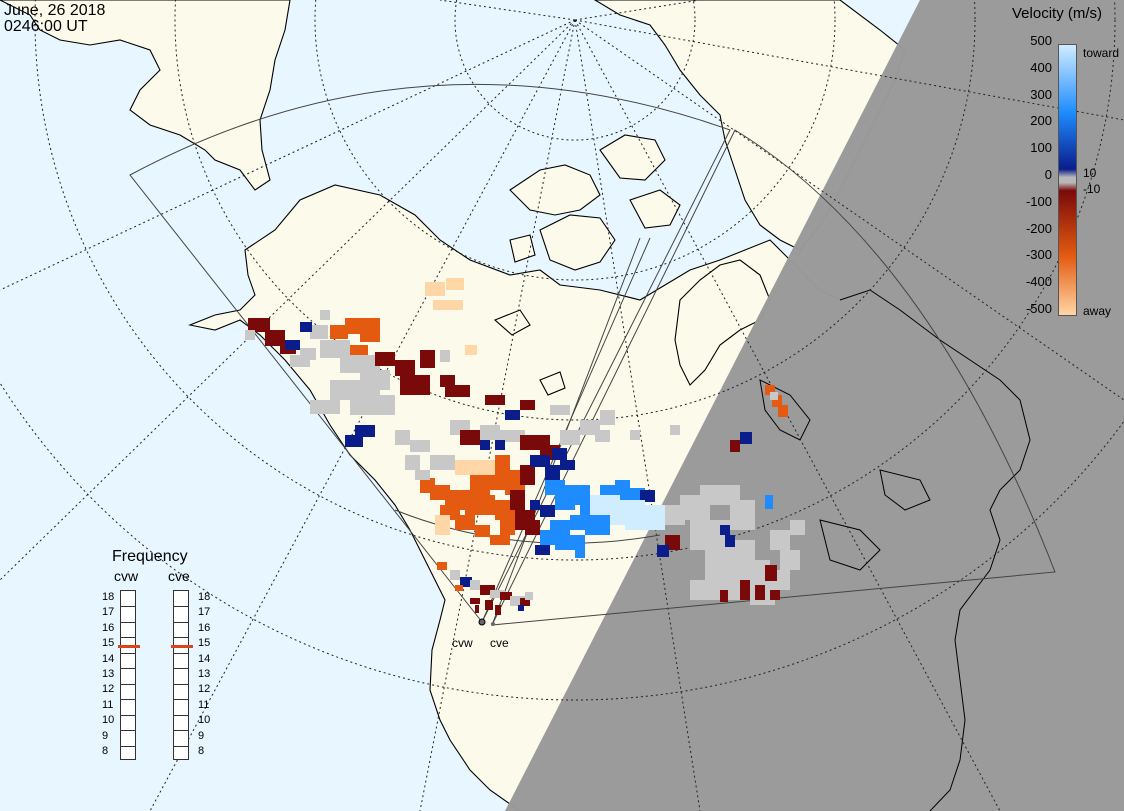  Describe the element at coordinates (1038, 282) in the screenshot. I see `velocity-tick-label: -400` at that location.